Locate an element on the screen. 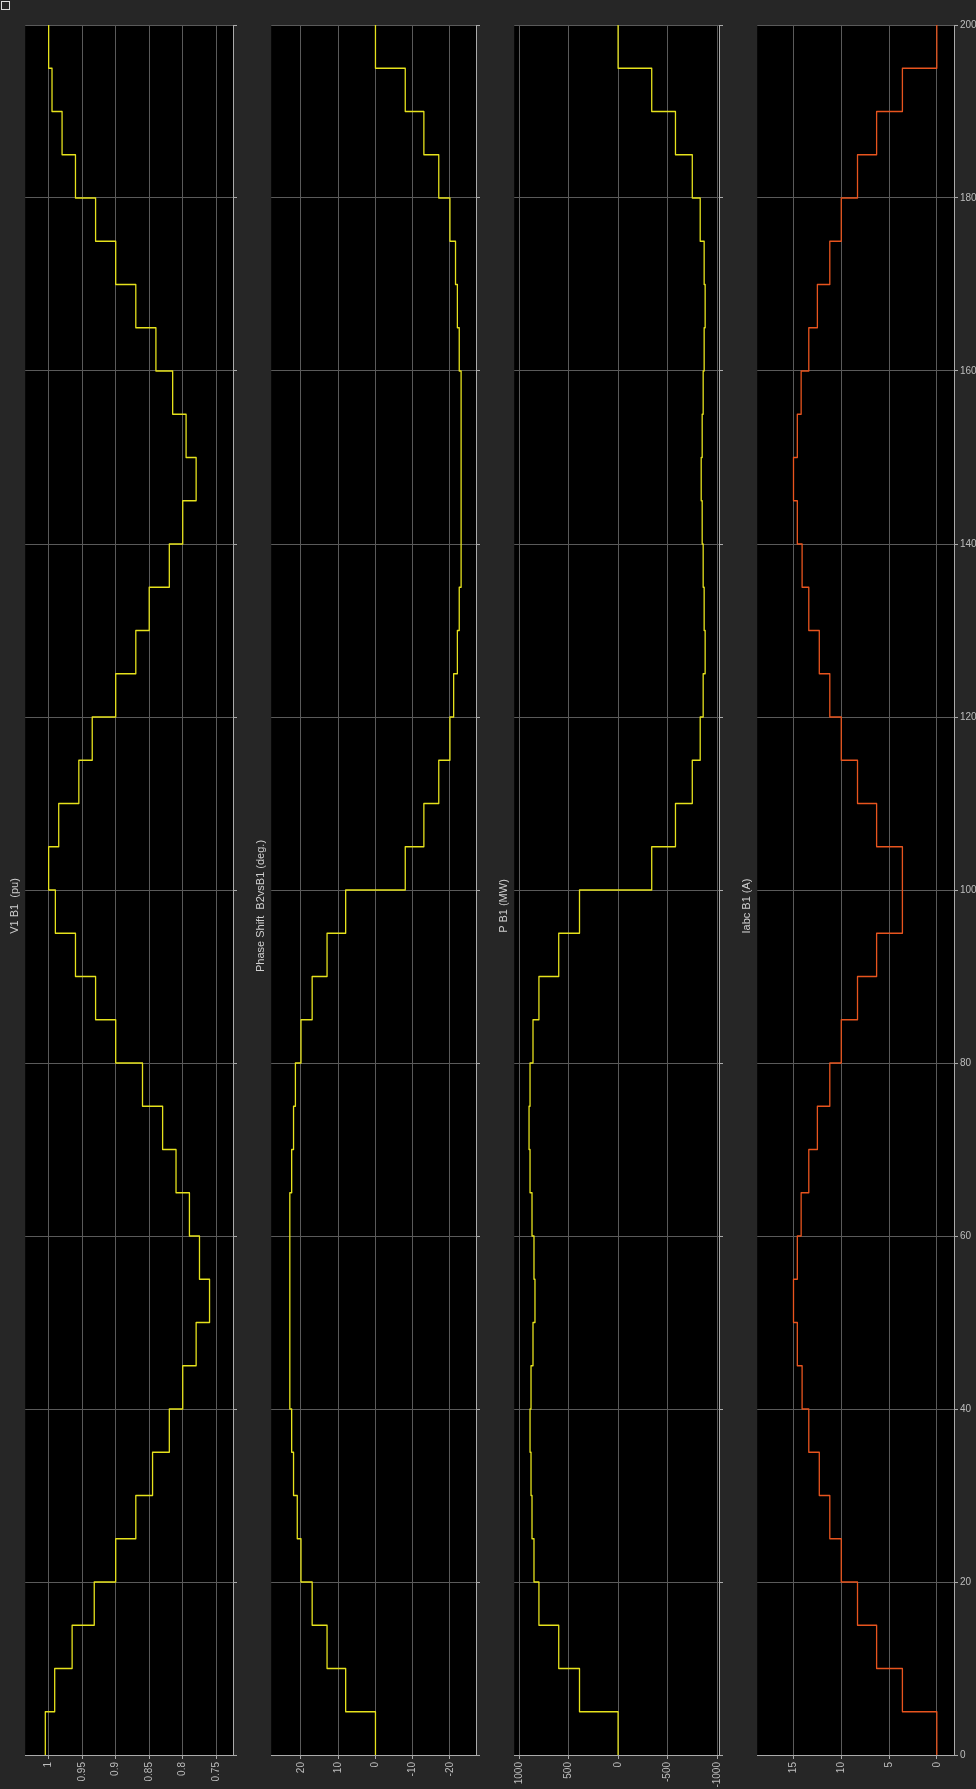  x-tick-label: 15 is located at coordinates (793, 1767).